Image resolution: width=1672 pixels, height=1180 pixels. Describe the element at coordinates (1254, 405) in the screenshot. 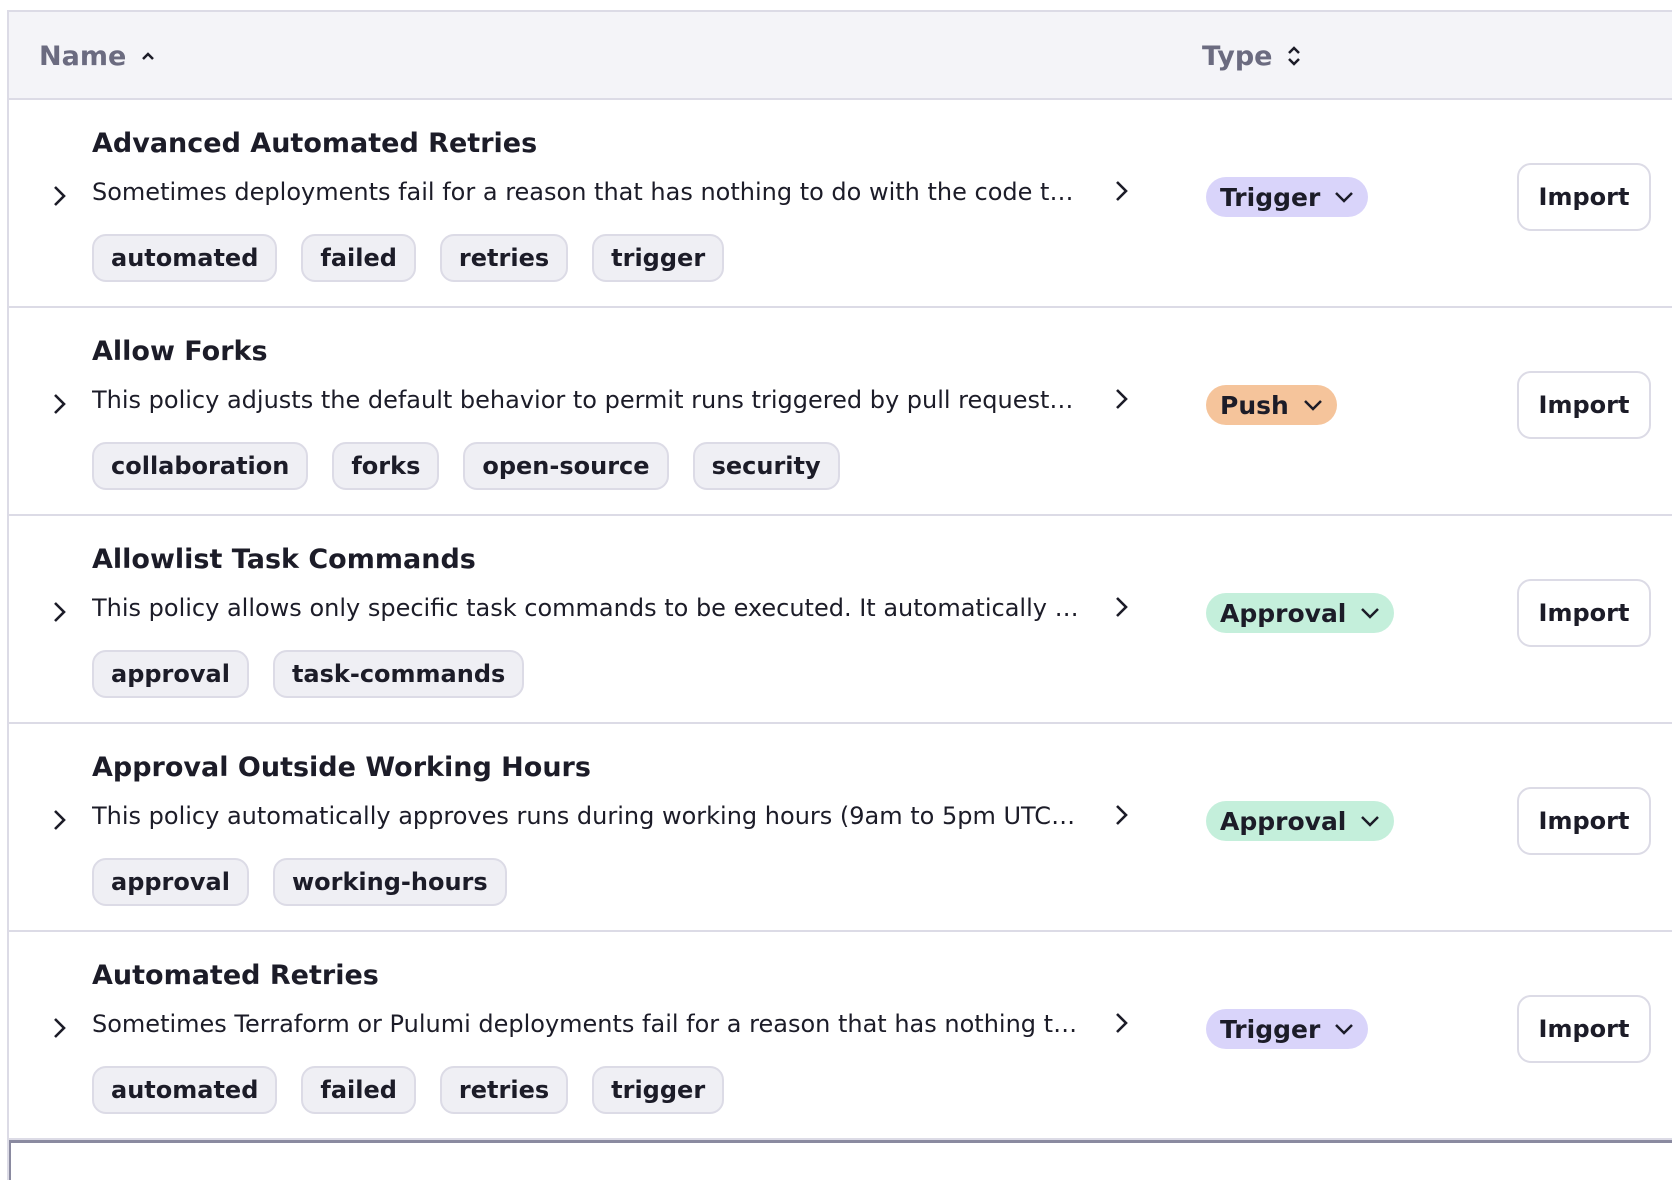

I see `type-badge-label: Push` at that location.